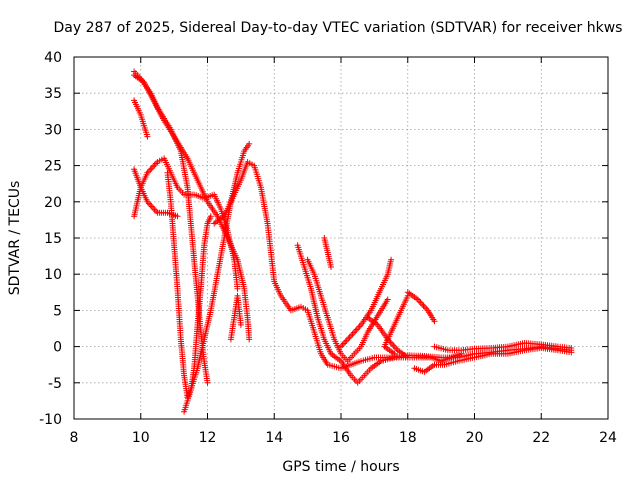 The width and height of the screenshot is (640, 484). Describe the element at coordinates (186, 223) in the screenshot. I see `series-track-e` at that location.